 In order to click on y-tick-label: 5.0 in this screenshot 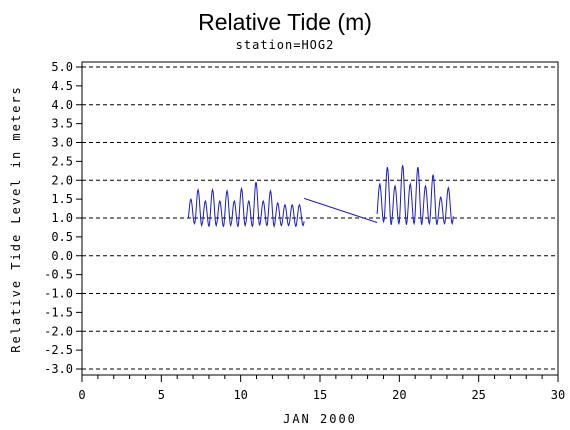, I will do `click(62, 67)`.